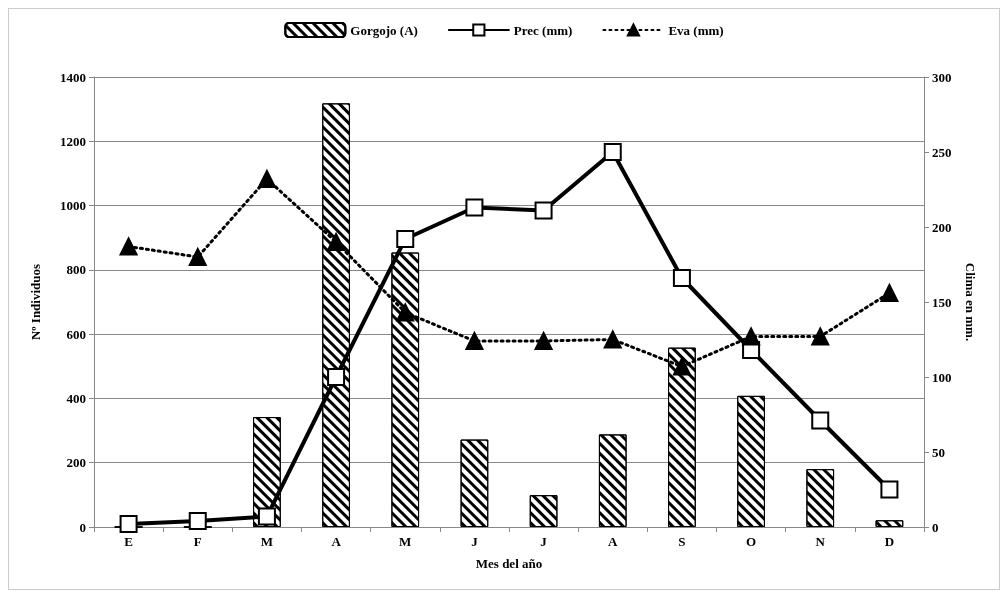 The width and height of the screenshot is (1007, 600). I want to click on x-tick-label: D, so click(889, 541).